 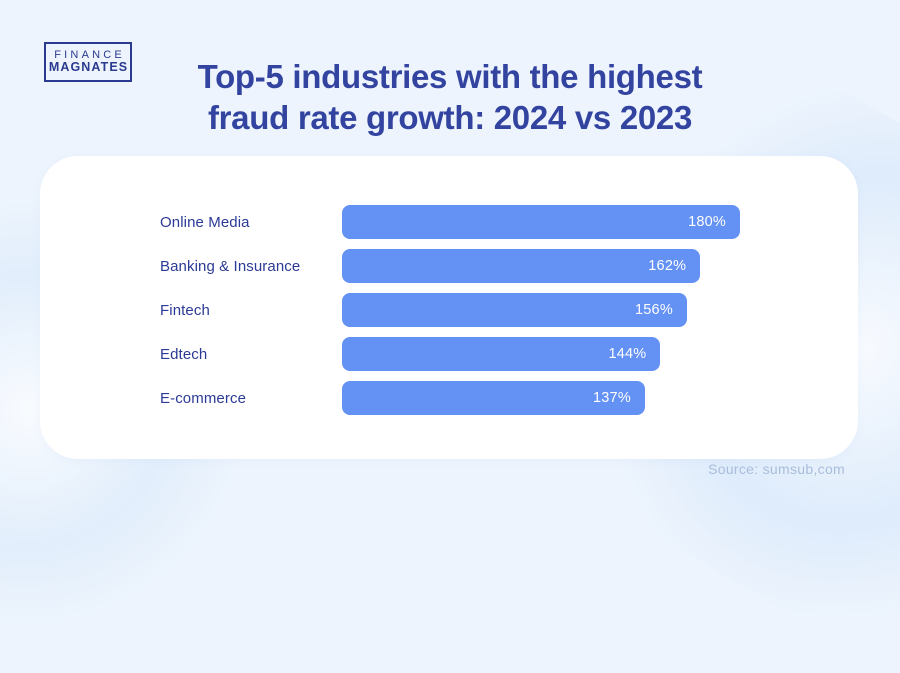 What do you see at coordinates (205, 222) in the screenshot?
I see `category-label: Online Media` at bounding box center [205, 222].